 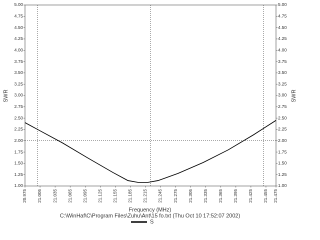 What do you see at coordinates (115, 196) in the screenshot?
I see `x-tick-label: 21.155` at bounding box center [115, 196].